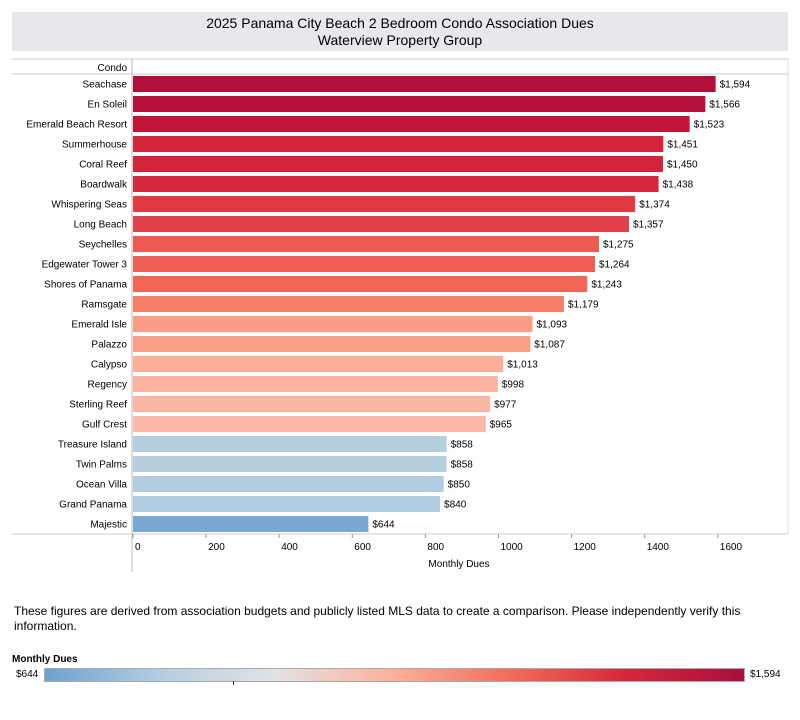  I want to click on legend-color-ramp, so click(394, 675).